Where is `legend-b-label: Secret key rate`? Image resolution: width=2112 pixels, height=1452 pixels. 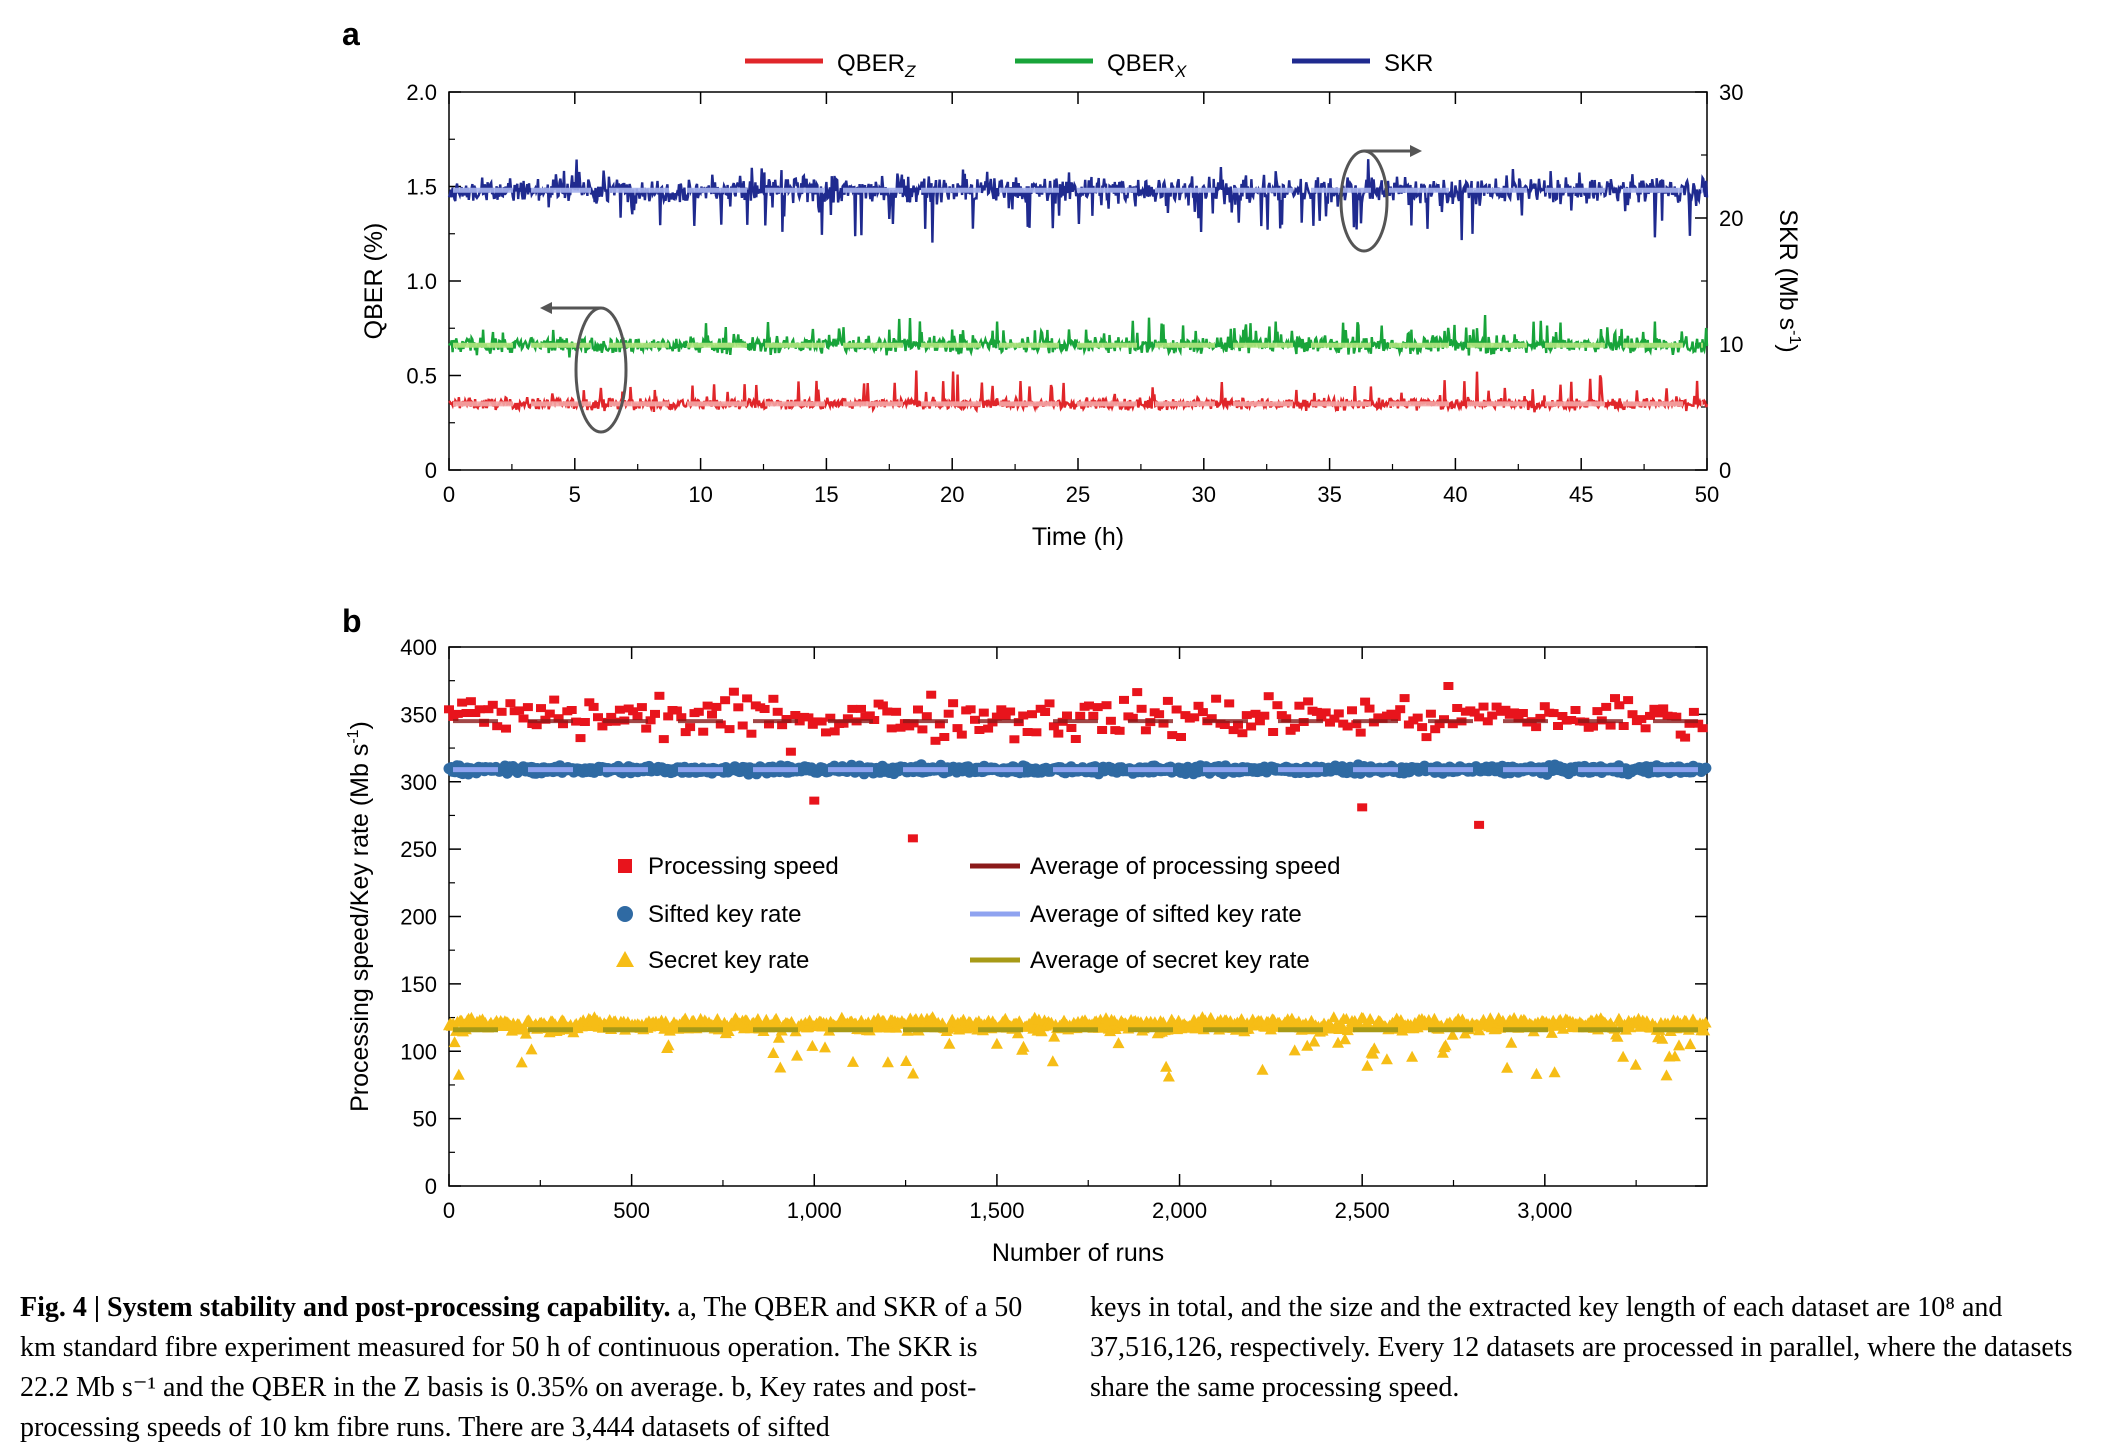 legend-b-label: Secret key rate is located at coordinates (728, 960).